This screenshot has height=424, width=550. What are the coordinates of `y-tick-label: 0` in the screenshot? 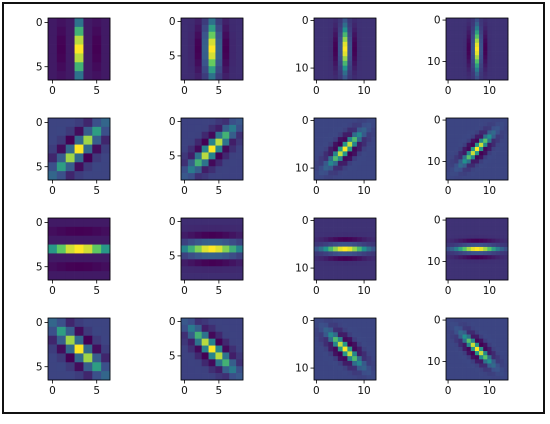 It's located at (437, 21).